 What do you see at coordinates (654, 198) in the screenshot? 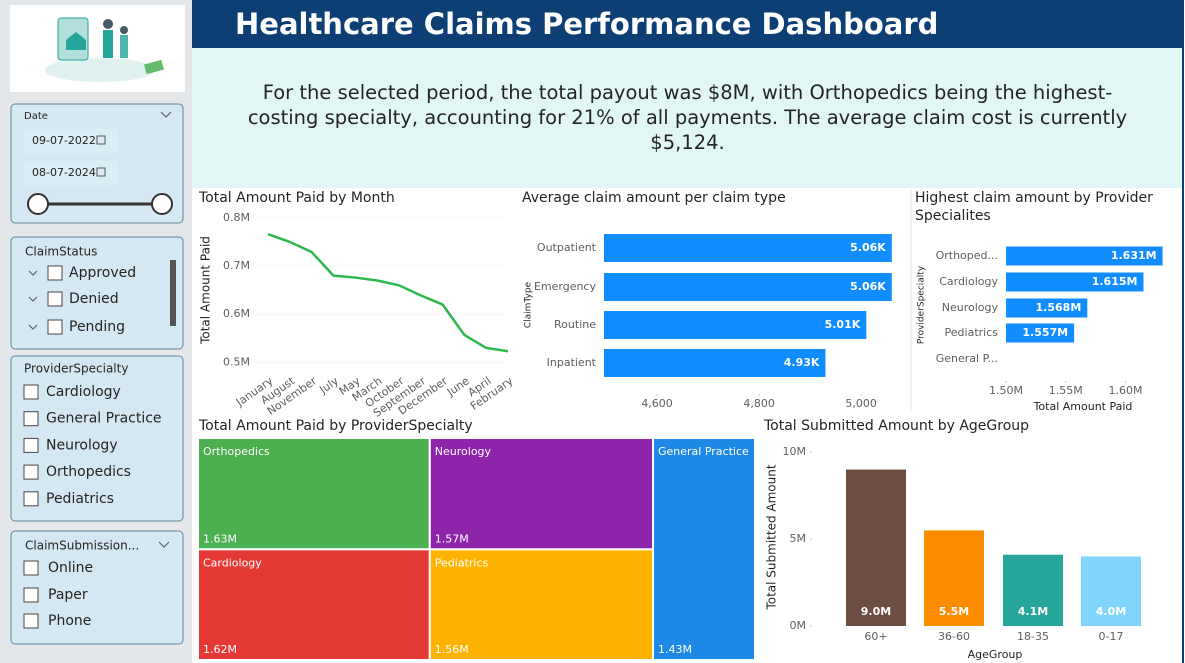
I see `chart-title: Average claim amount per claim type` at bounding box center [654, 198].